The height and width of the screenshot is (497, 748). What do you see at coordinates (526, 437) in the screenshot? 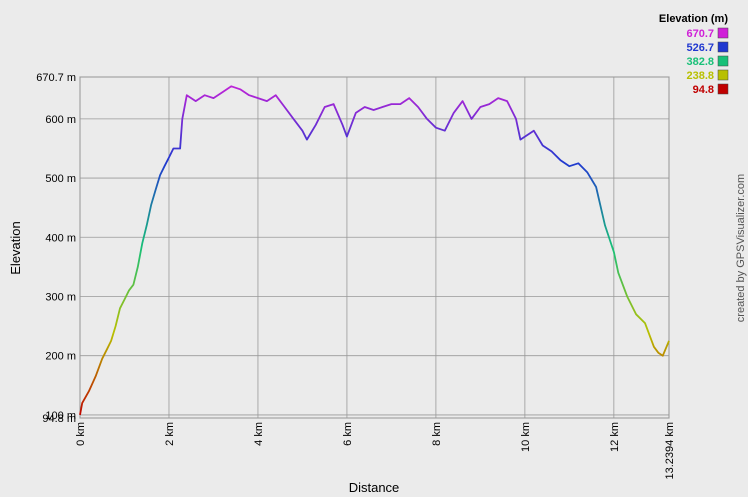
I see `x-tick-label: 10 km` at bounding box center [526, 437].